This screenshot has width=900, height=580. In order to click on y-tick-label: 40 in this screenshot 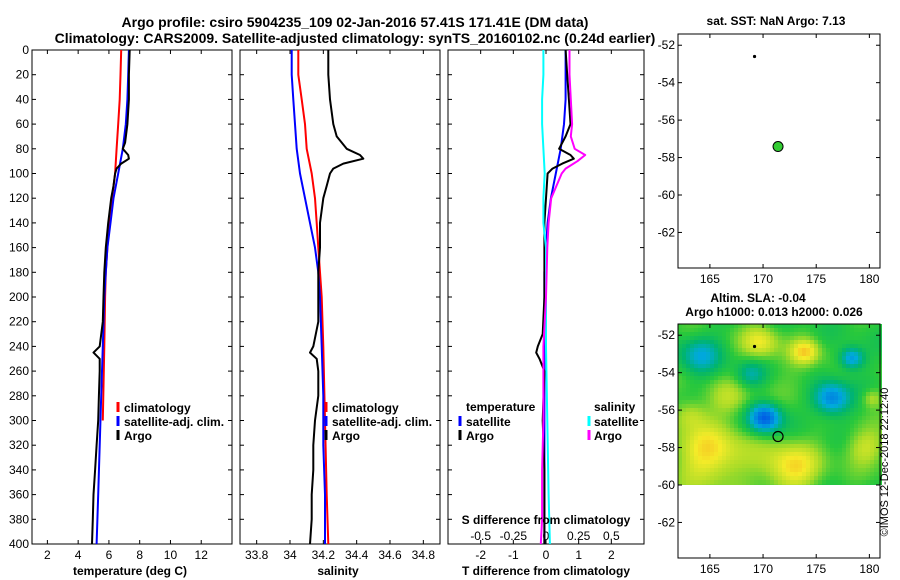, I will do `click(23, 99)`.